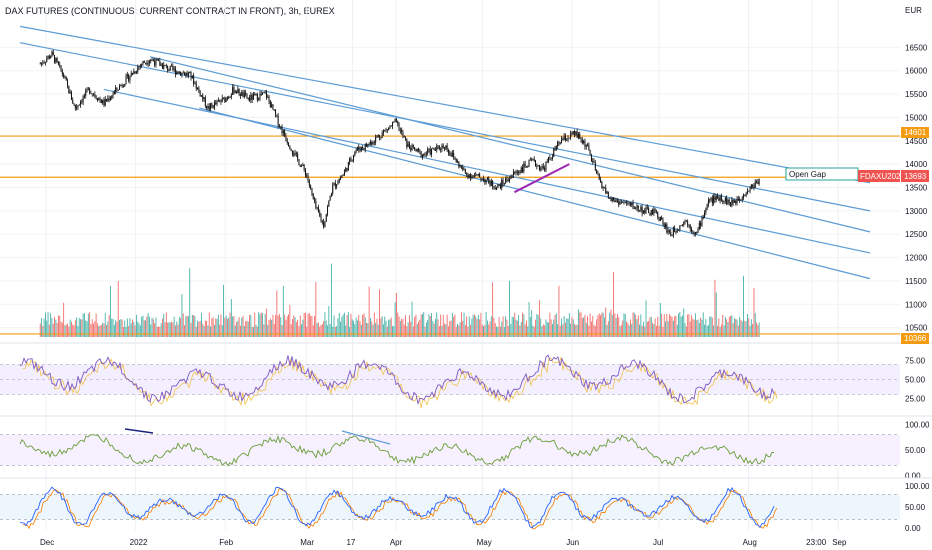  What do you see at coordinates (916, 94) in the screenshot?
I see `price-tick-label: 15500` at bounding box center [916, 94].